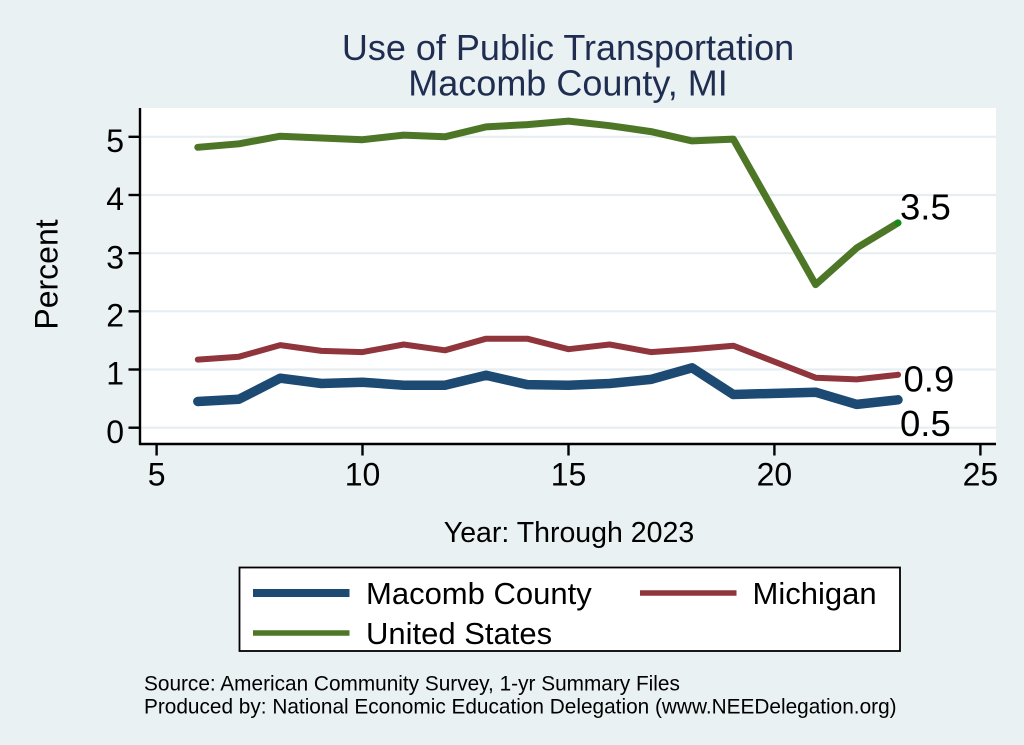 This screenshot has height=745, width=1024. Describe the element at coordinates (459, 633) in the screenshot. I see `svg-text: United States` at that location.